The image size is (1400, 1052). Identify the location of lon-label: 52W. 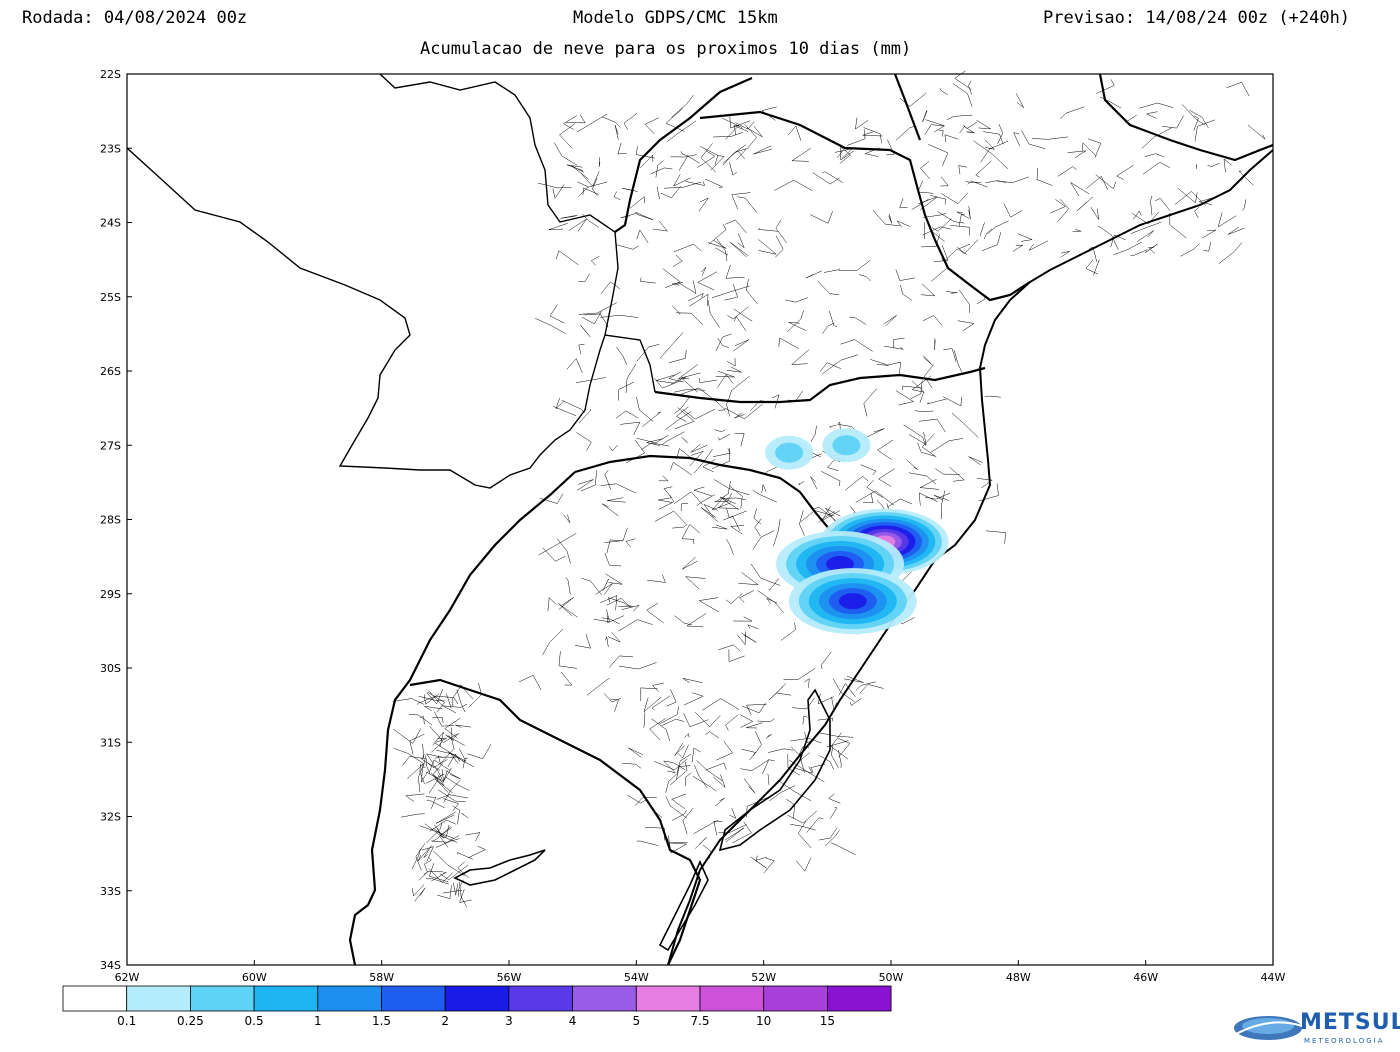
(763, 977).